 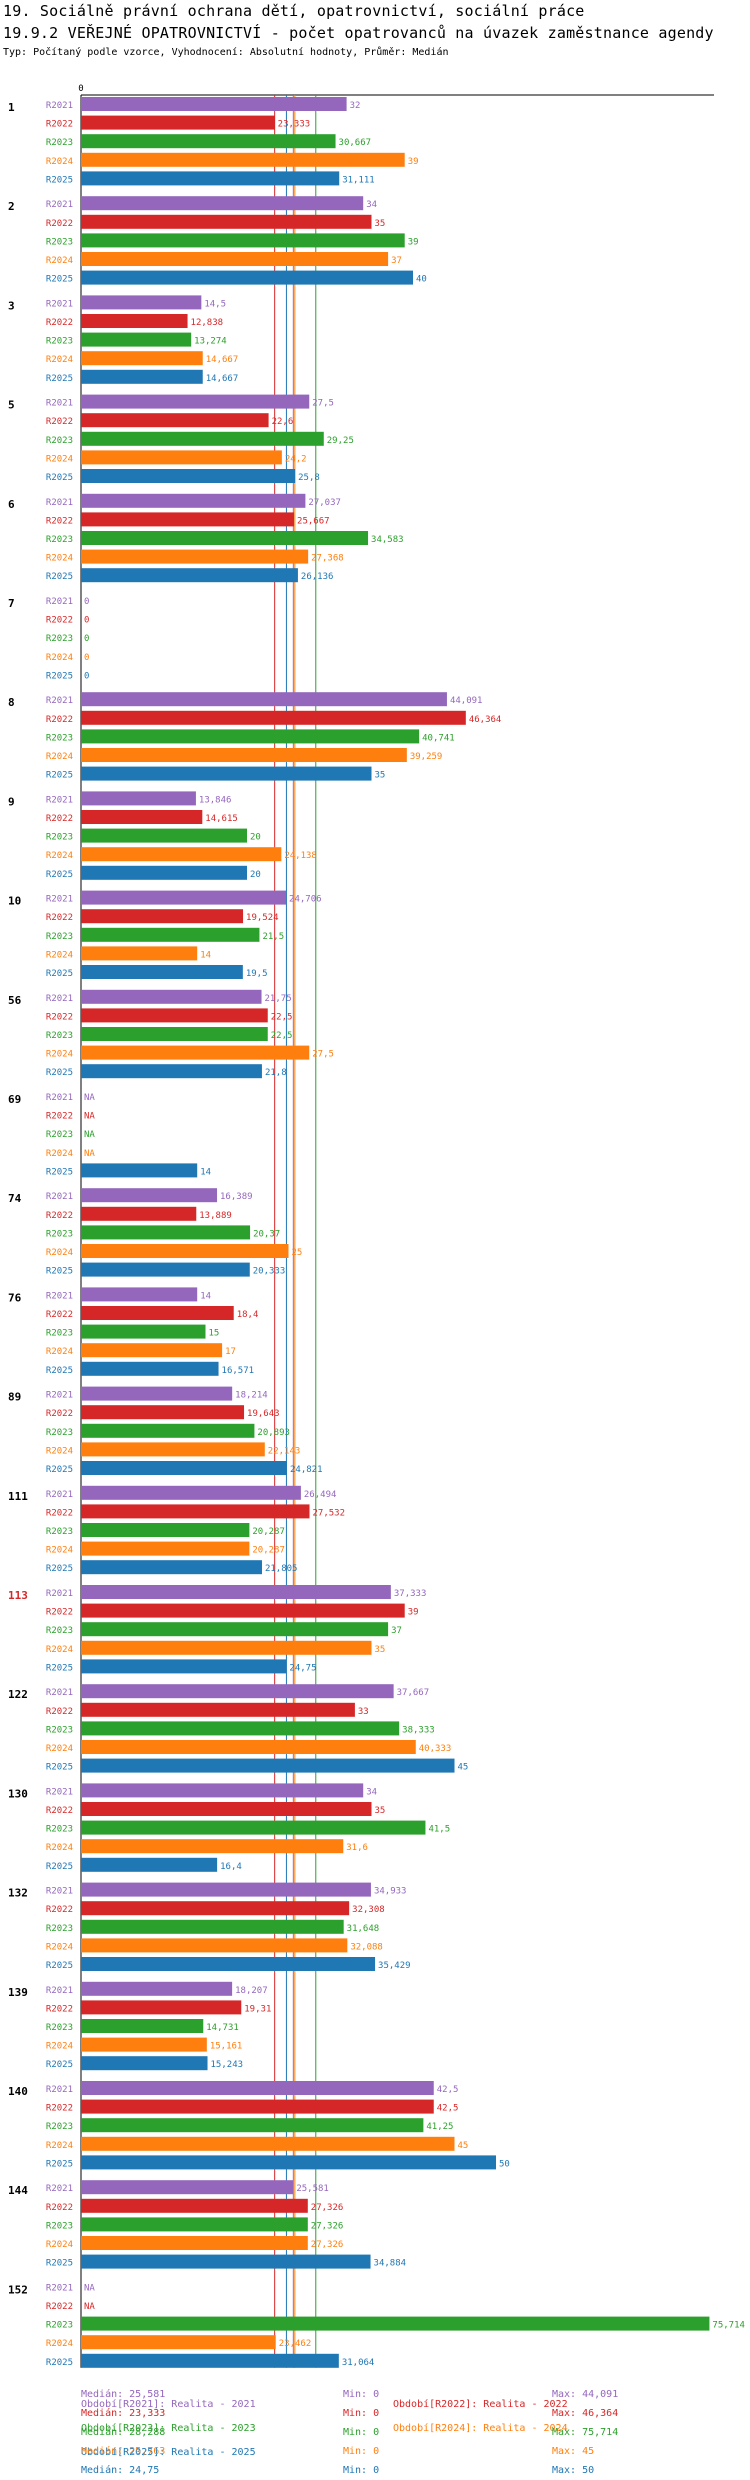 I want to click on value-label-130-R2021: 34, so click(x=371, y=1792).